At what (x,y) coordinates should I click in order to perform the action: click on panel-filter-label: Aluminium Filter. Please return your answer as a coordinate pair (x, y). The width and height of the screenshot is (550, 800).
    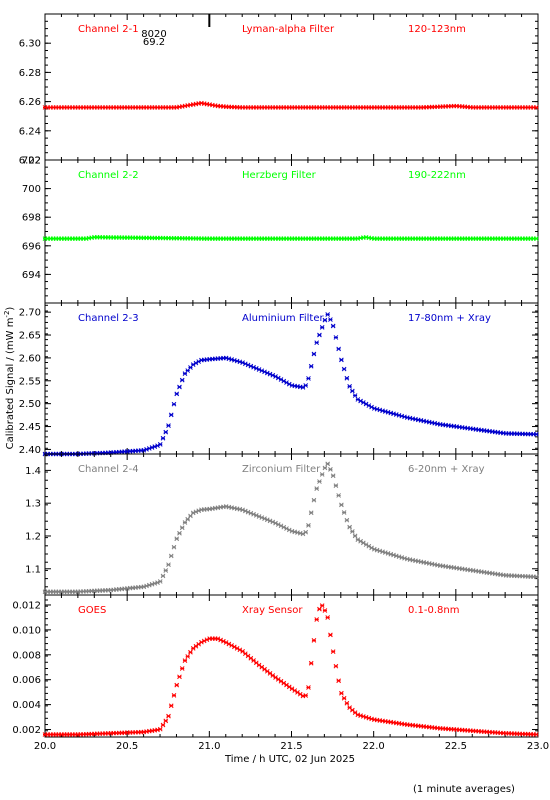
    Looking at the image, I should click on (283, 318).